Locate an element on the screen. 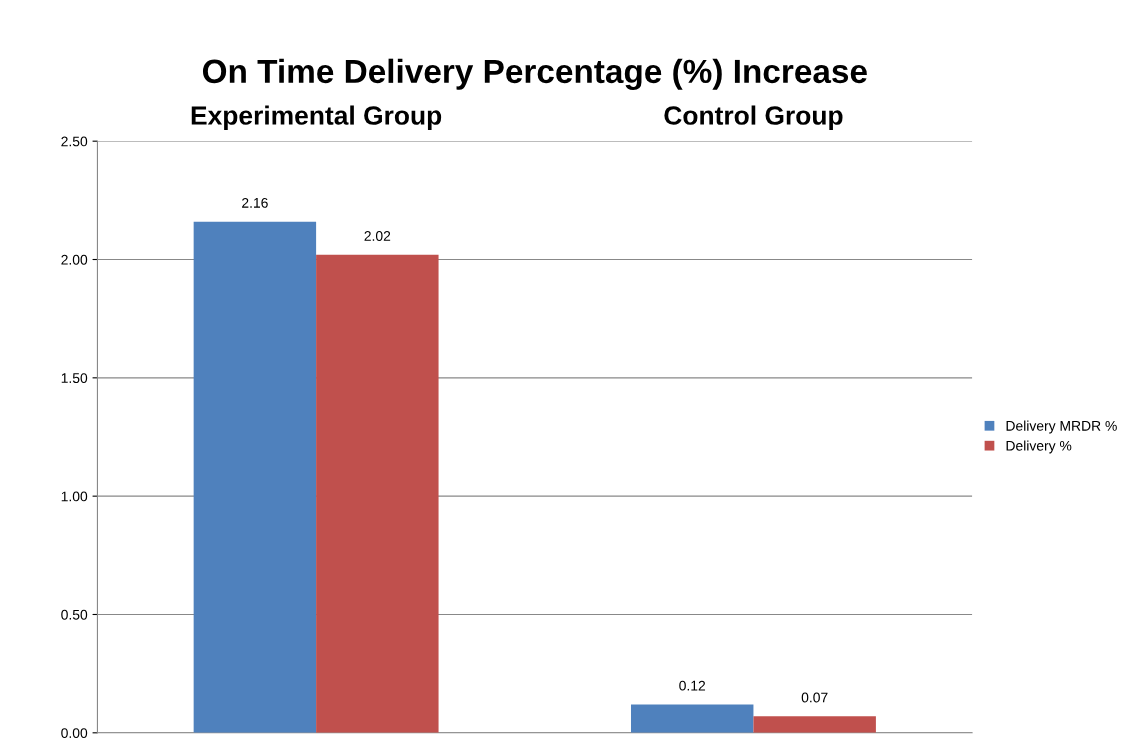 The image size is (1133, 747). y-tick-label: 1.50 is located at coordinates (74, 378).